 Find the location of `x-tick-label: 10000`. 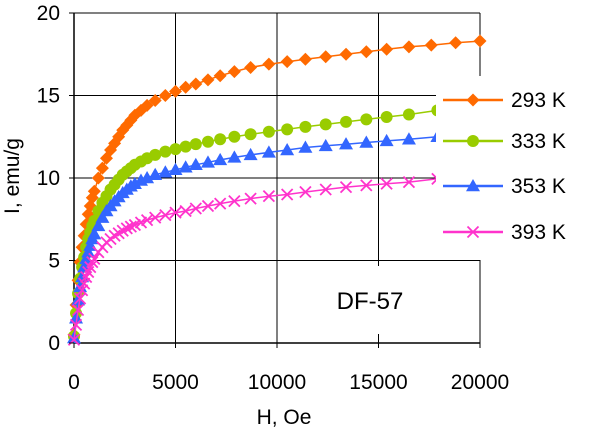

x-tick-label: 10000 is located at coordinates (277, 382).